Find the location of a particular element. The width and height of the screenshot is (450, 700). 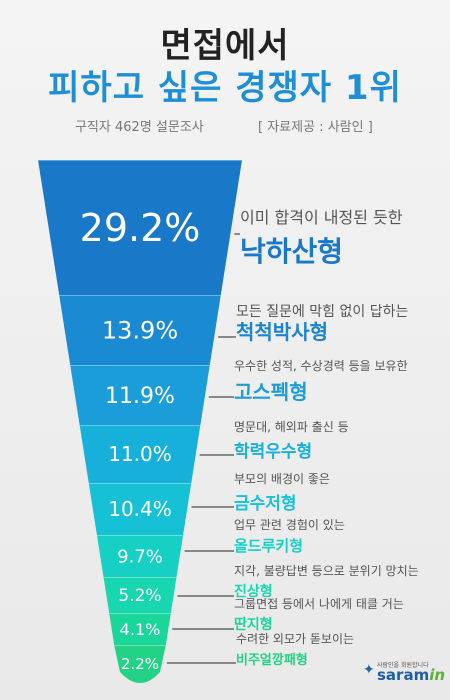

competitor-type-name: 진상형 is located at coordinates (253, 592).